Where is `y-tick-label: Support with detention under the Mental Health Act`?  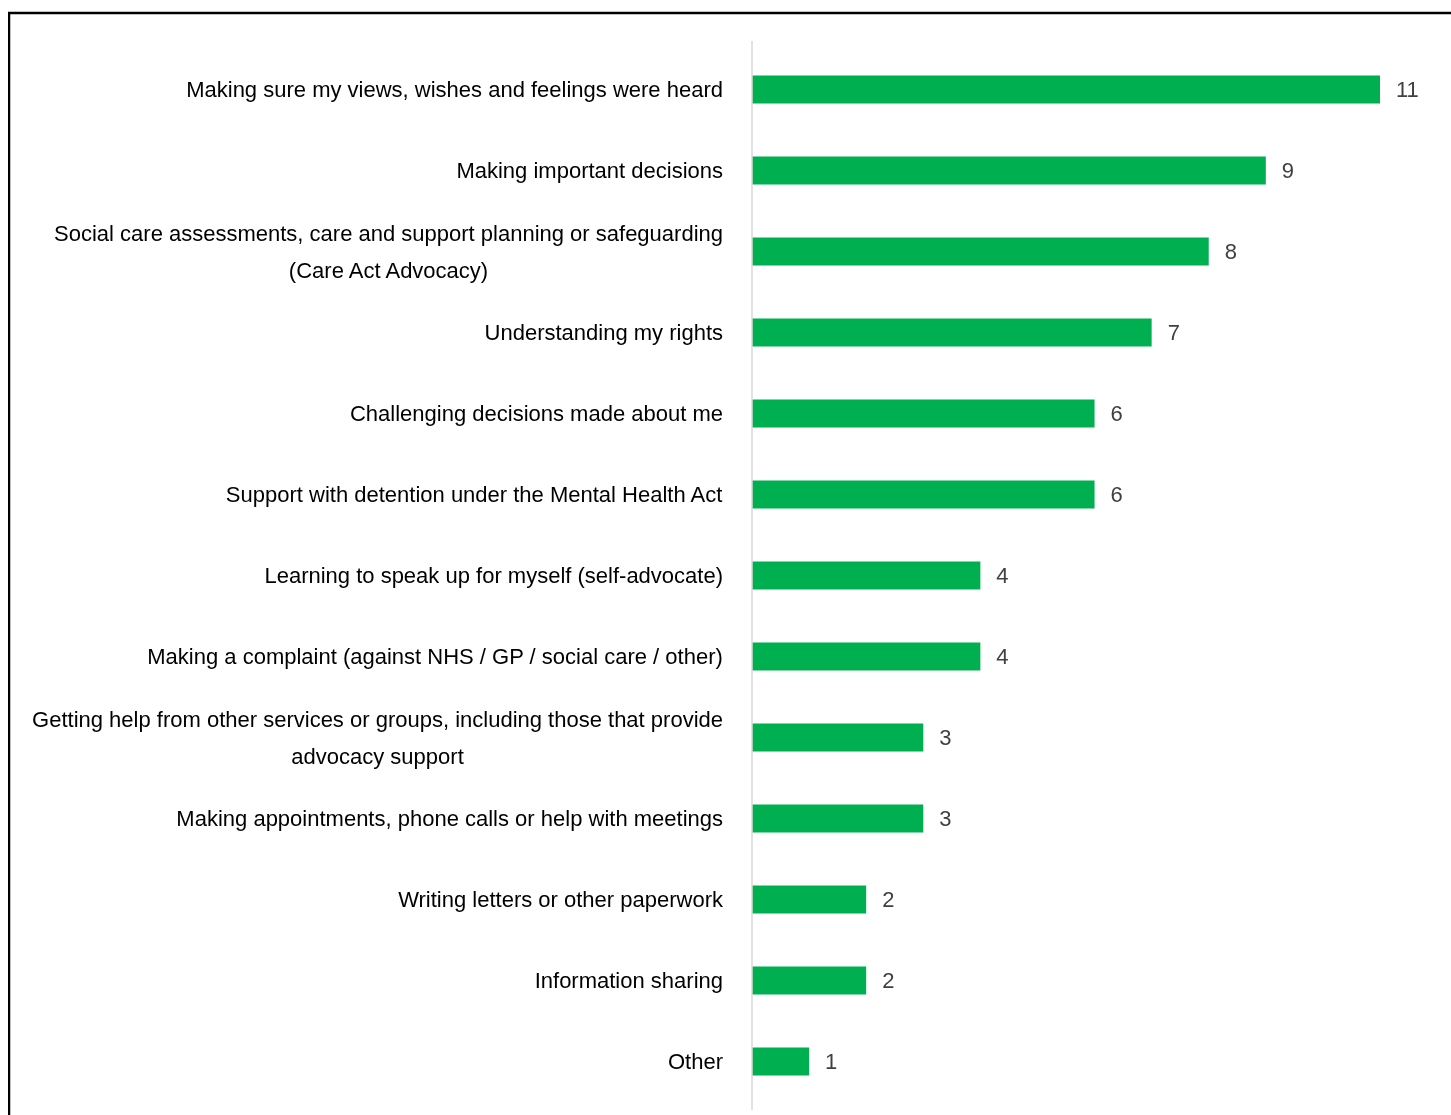
y-tick-label: Support with detention under the Mental Health Act is located at coordinates (474, 495).